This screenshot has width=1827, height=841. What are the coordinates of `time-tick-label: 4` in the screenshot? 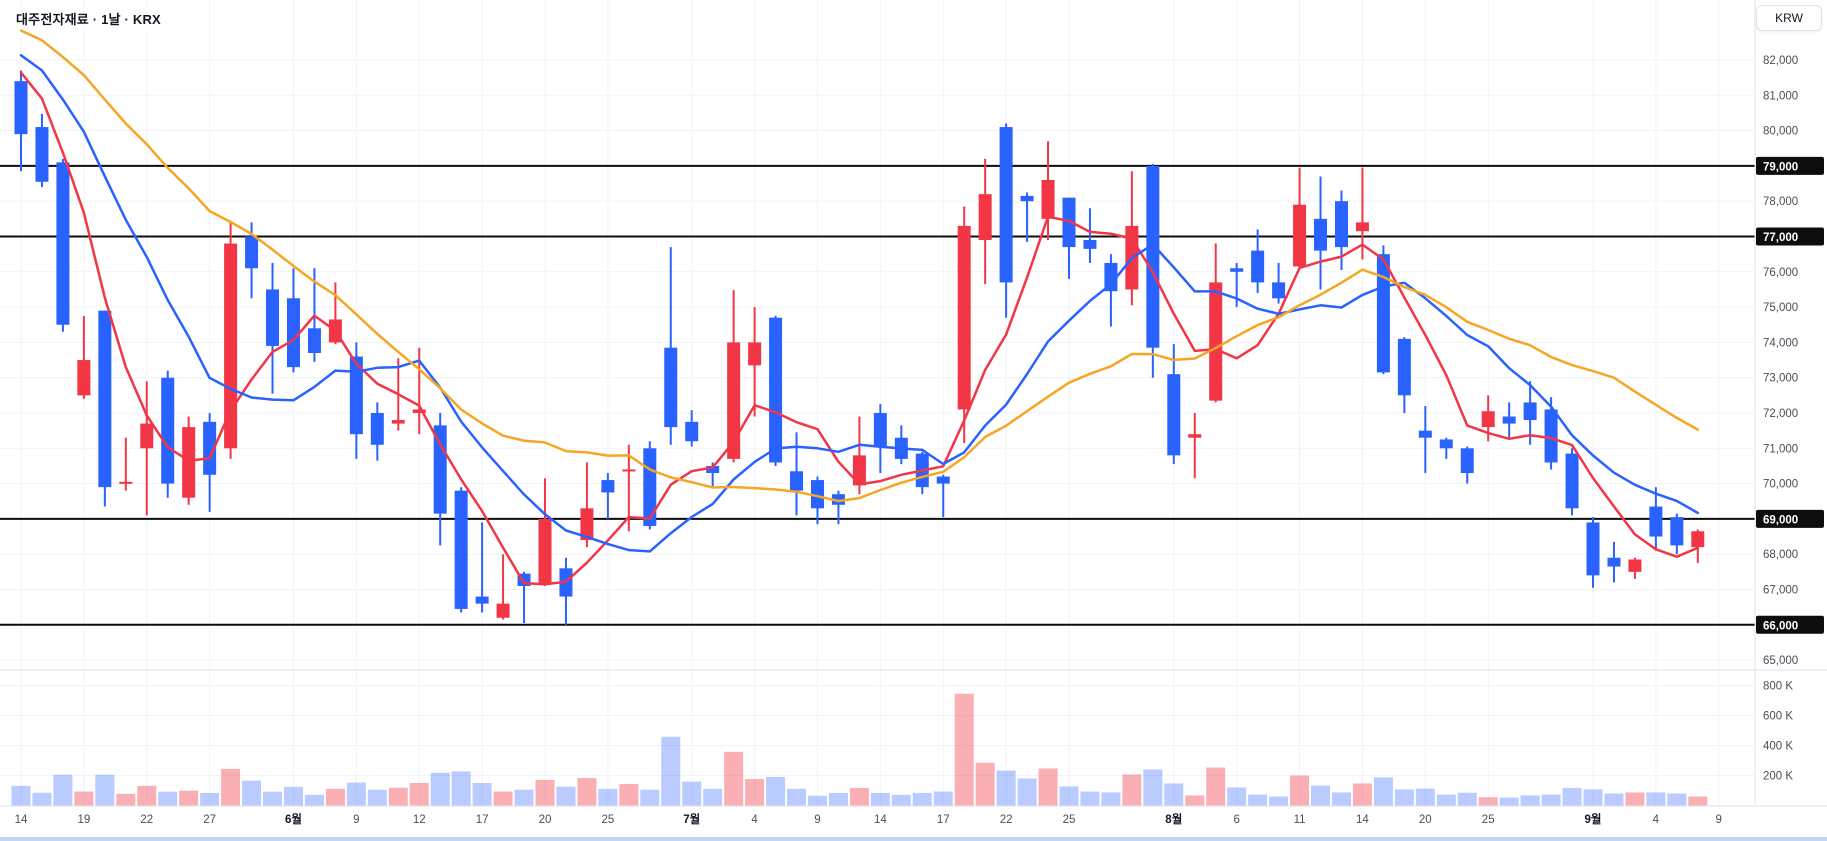 It's located at (754, 820).